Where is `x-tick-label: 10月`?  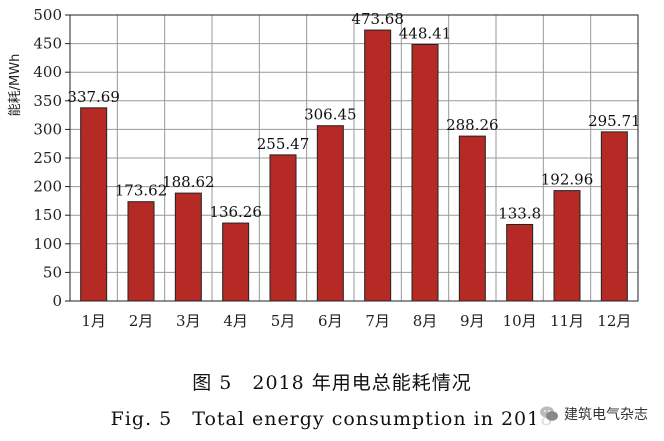
x-tick-label: 10月 is located at coordinates (520, 321).